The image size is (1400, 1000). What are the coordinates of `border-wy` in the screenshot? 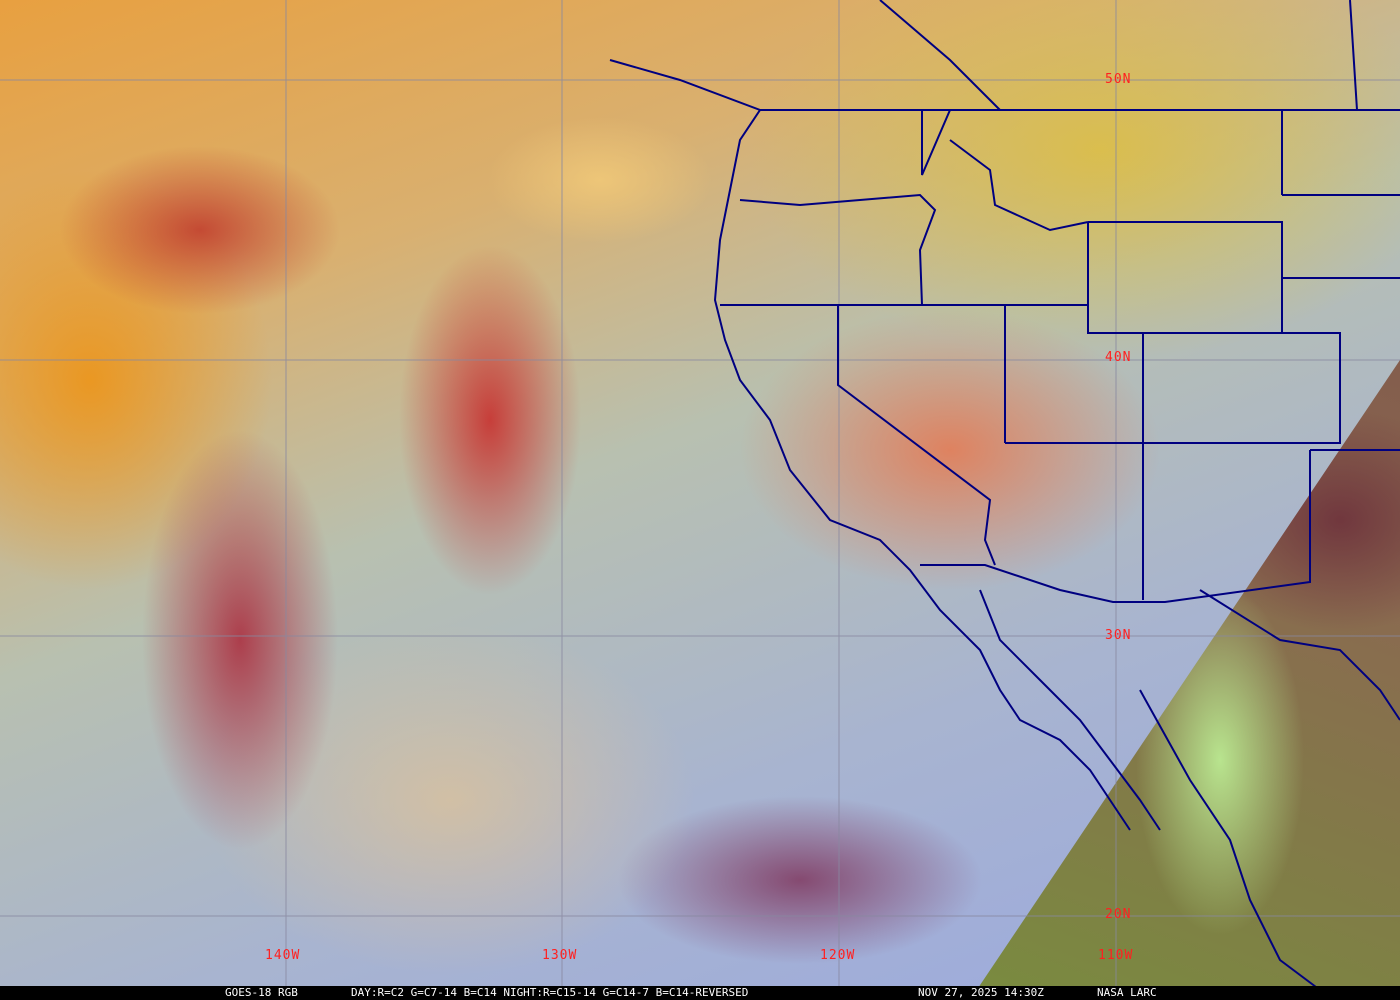 It's located at (1243, 222).